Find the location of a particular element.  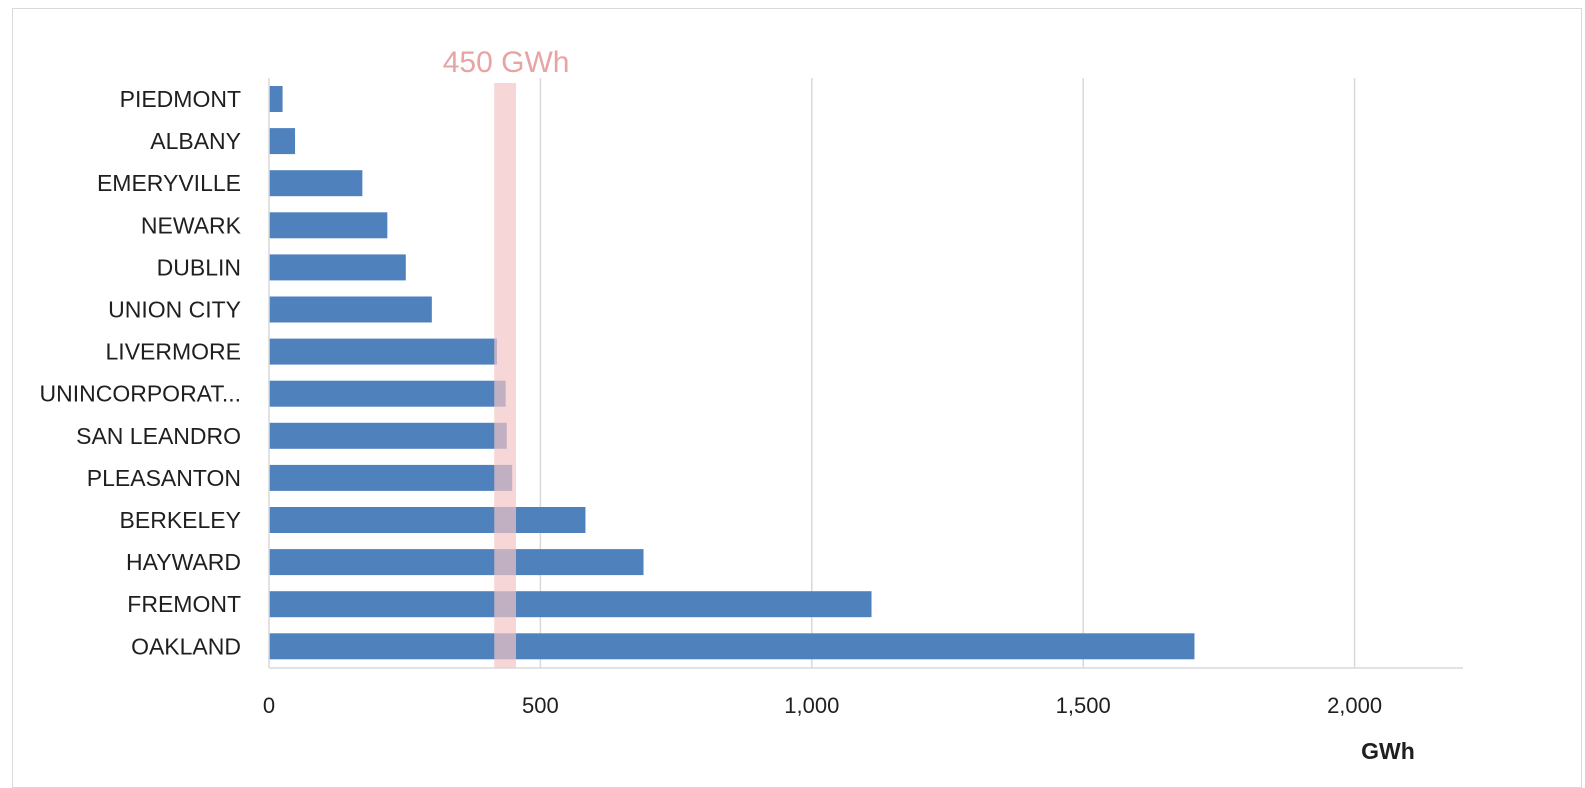

x-tick-label: 0 is located at coordinates (269, 705).